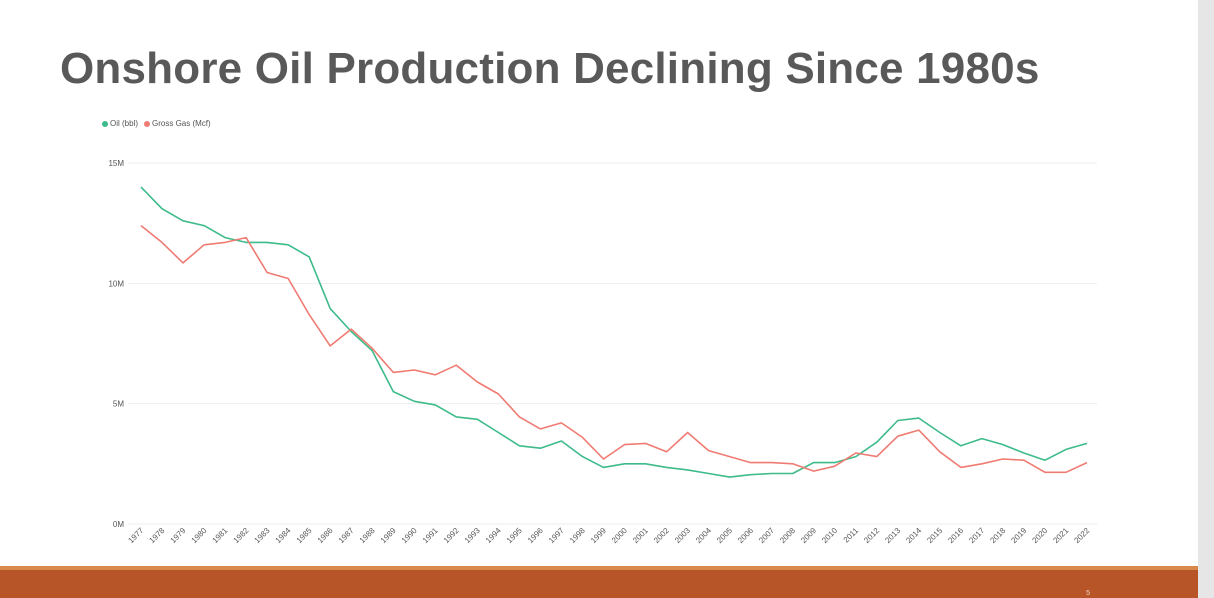  Describe the element at coordinates (472, 535) in the screenshot. I see `x-tick-label: 1993` at that location.